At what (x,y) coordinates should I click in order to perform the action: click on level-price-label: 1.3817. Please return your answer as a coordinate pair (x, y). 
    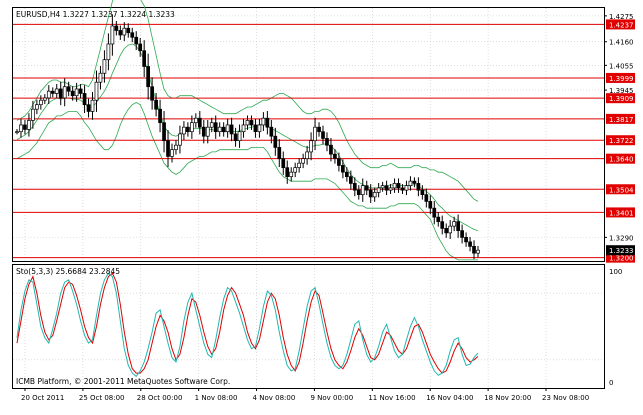
    Looking at the image, I should click on (621, 120).